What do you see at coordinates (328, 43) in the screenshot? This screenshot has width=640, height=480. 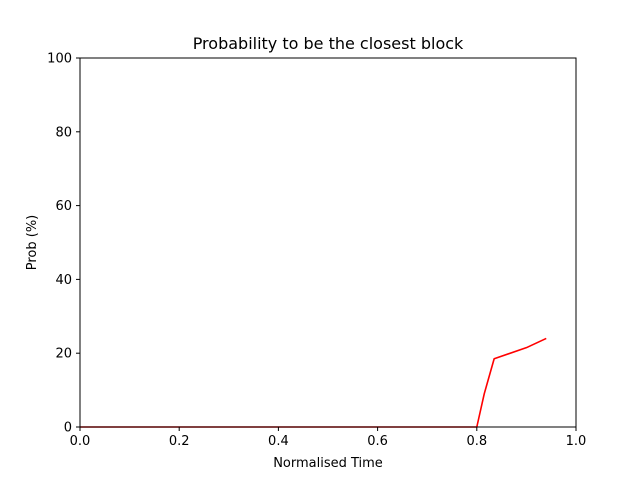 I see `chart-title: Probability to be the closest block` at bounding box center [328, 43].